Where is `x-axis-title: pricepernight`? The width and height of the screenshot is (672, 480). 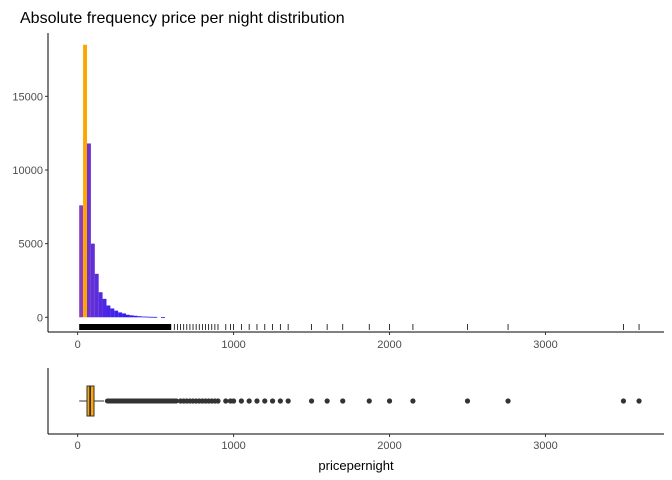 x-axis-title: pricepernight is located at coordinates (356, 465).